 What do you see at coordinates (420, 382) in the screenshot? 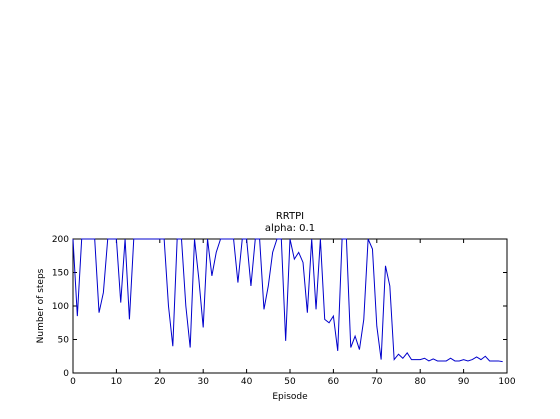
I see `x-tick-label: 80` at bounding box center [420, 382].